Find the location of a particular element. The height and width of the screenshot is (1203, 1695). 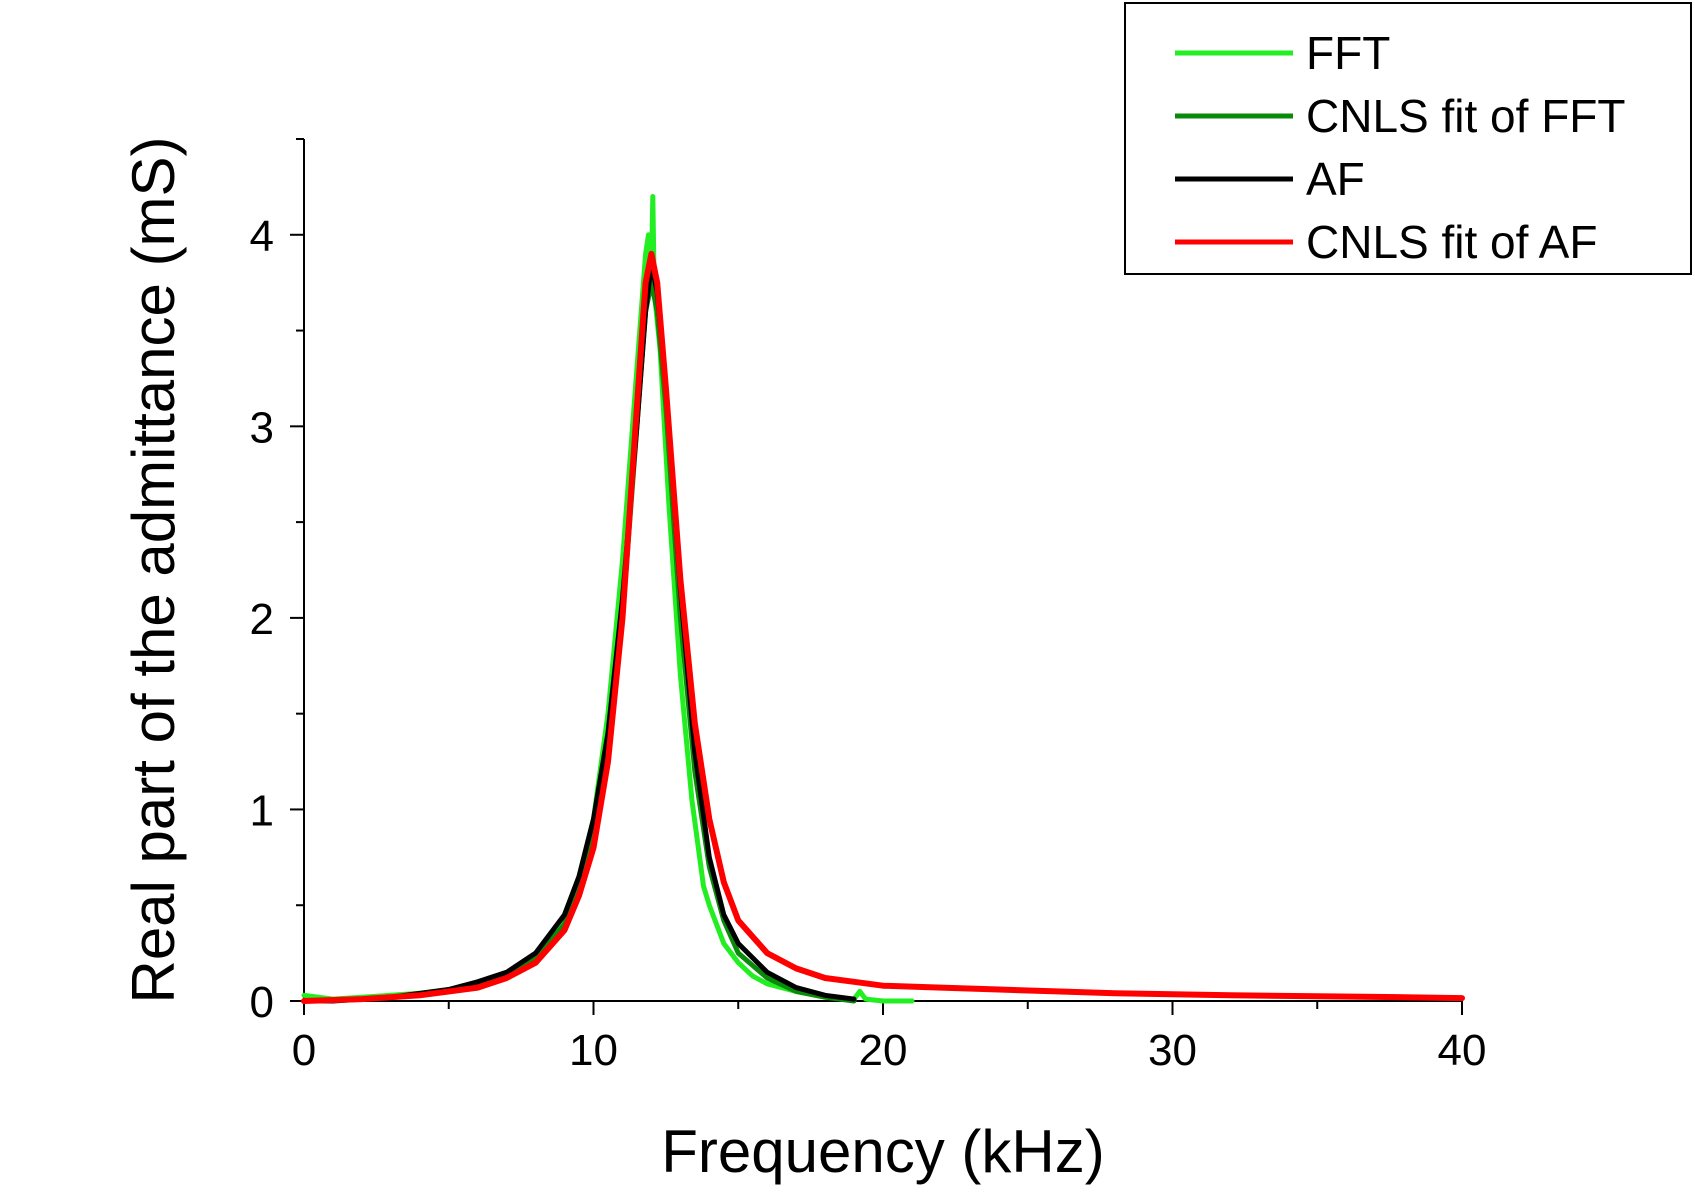

x-tick-label: 30 is located at coordinates (1172, 1050).